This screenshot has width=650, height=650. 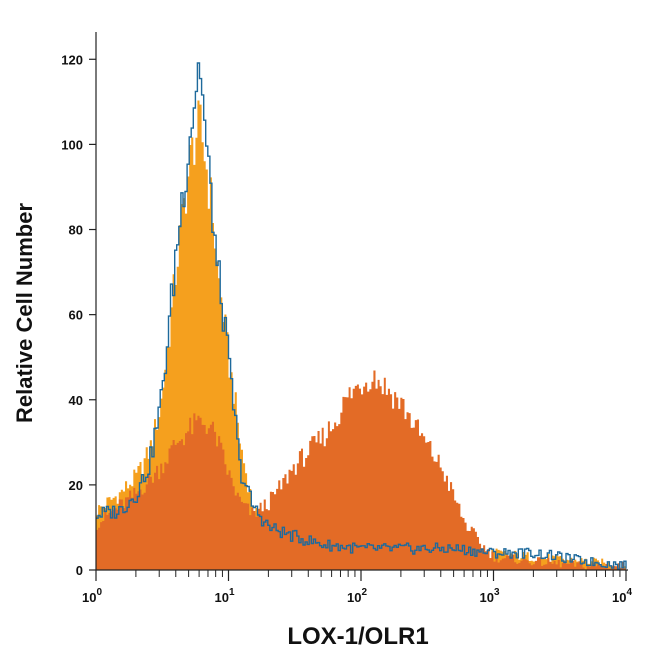 I want to click on y-tick-label: 20, so click(x=76, y=485).